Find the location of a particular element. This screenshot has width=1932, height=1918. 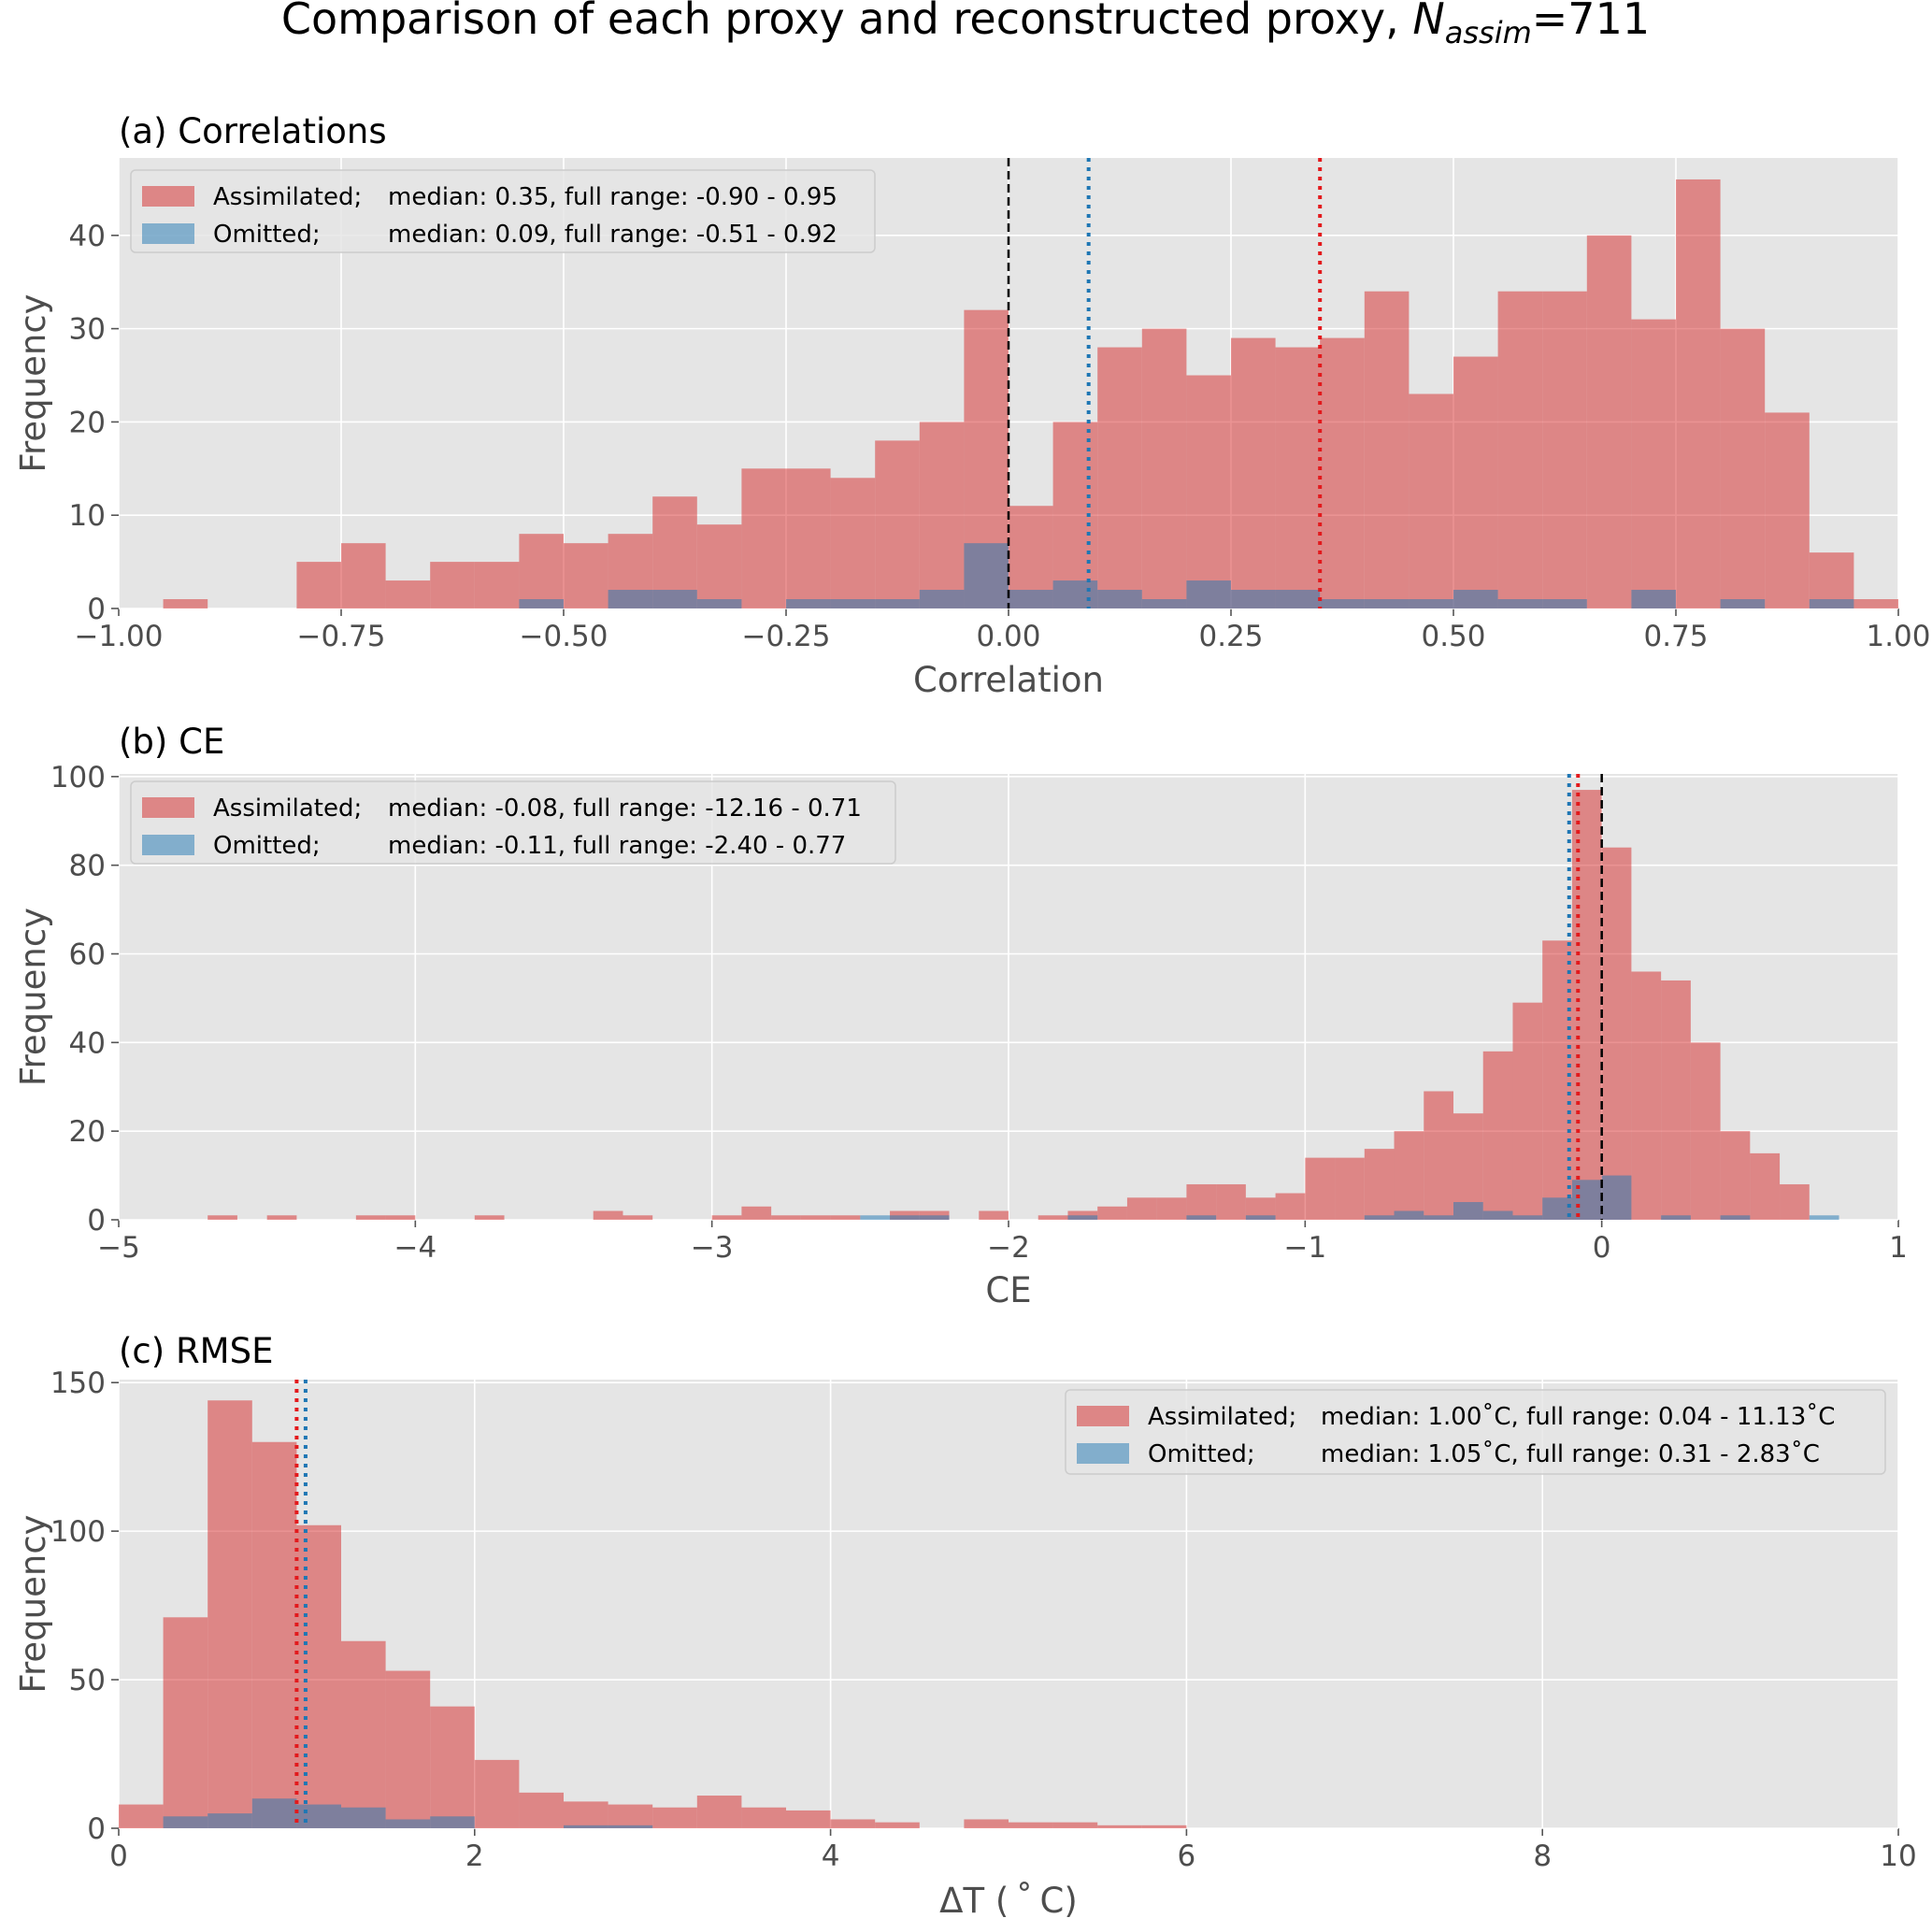

x-tick-label: −3 is located at coordinates (712, 1248).